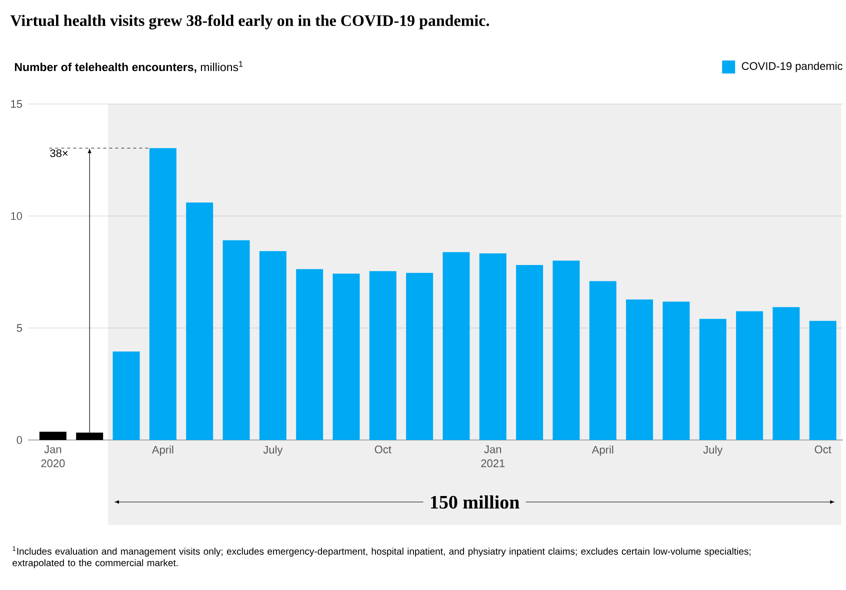 The height and width of the screenshot is (590, 846). I want to click on ref-line-label: 38×, so click(59, 153).